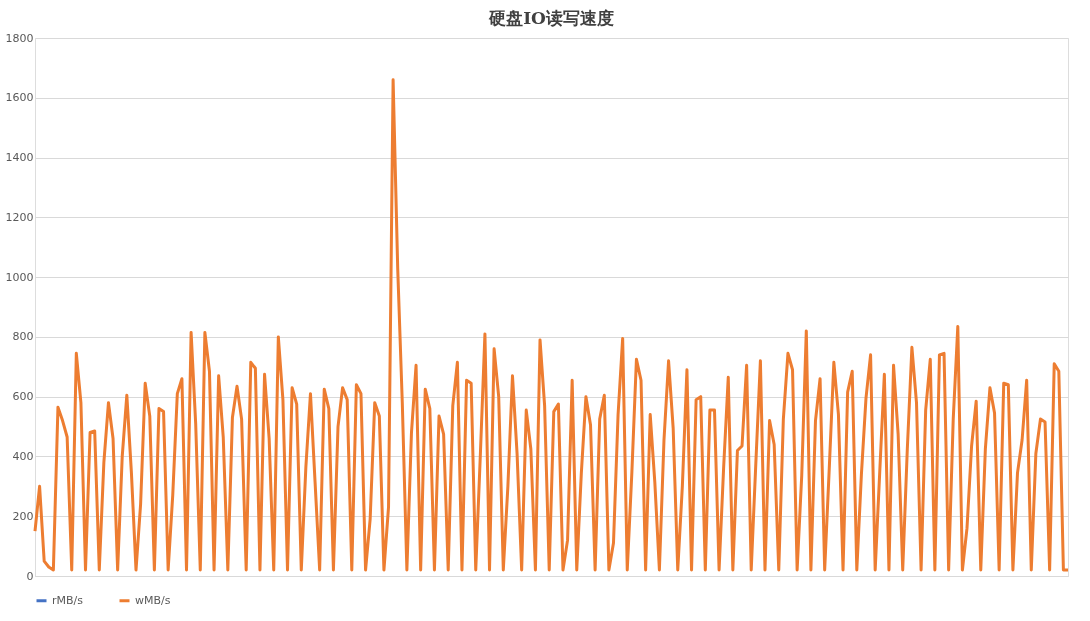 This screenshot has height=621, width=1090. I want to click on y-tick-label: 0, so click(30, 576).